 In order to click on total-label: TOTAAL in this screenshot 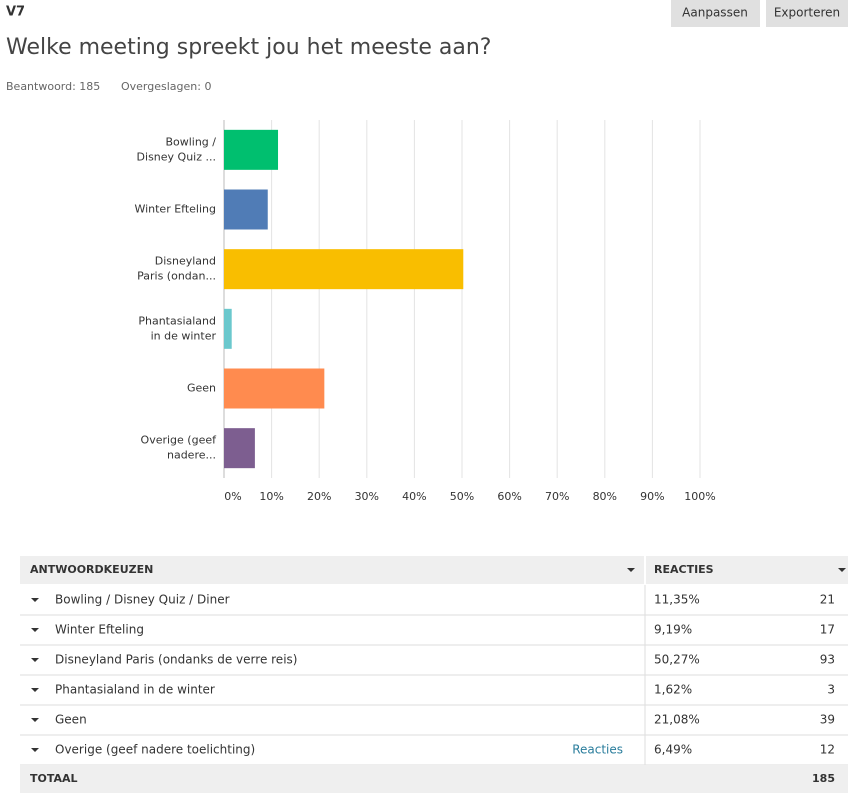, I will do `click(54, 778)`.